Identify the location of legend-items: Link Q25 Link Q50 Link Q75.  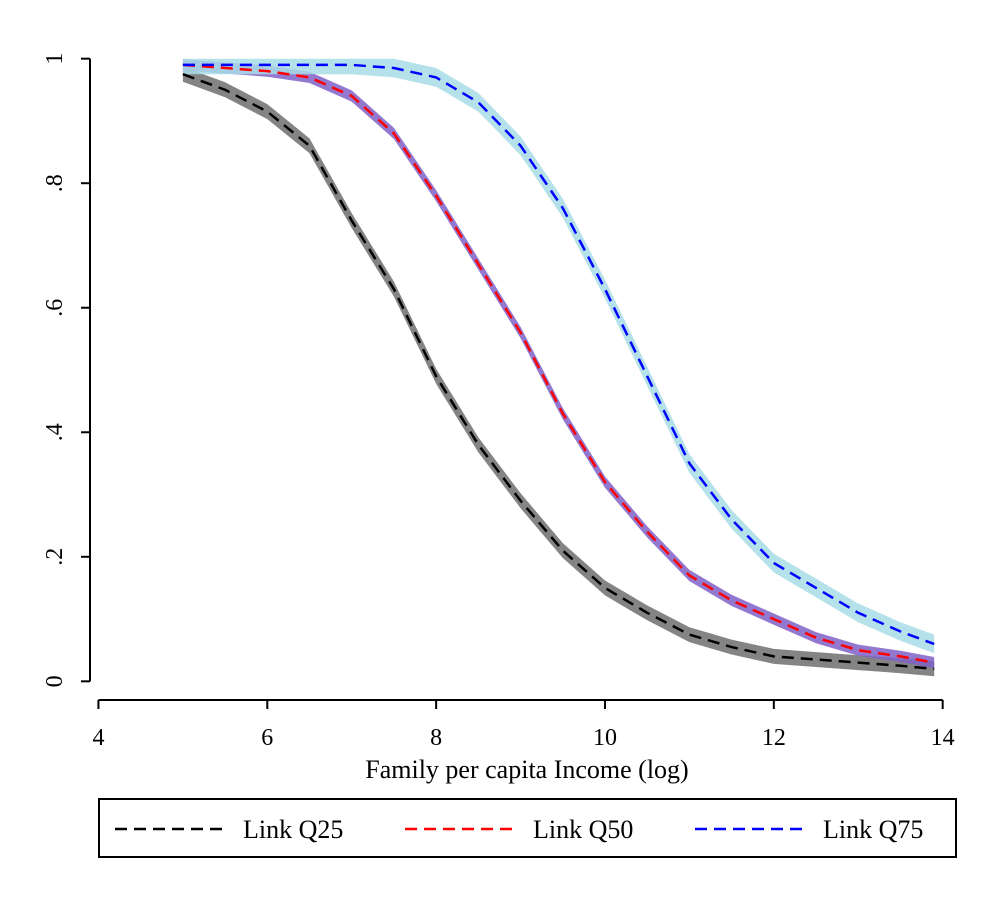
(519, 829).